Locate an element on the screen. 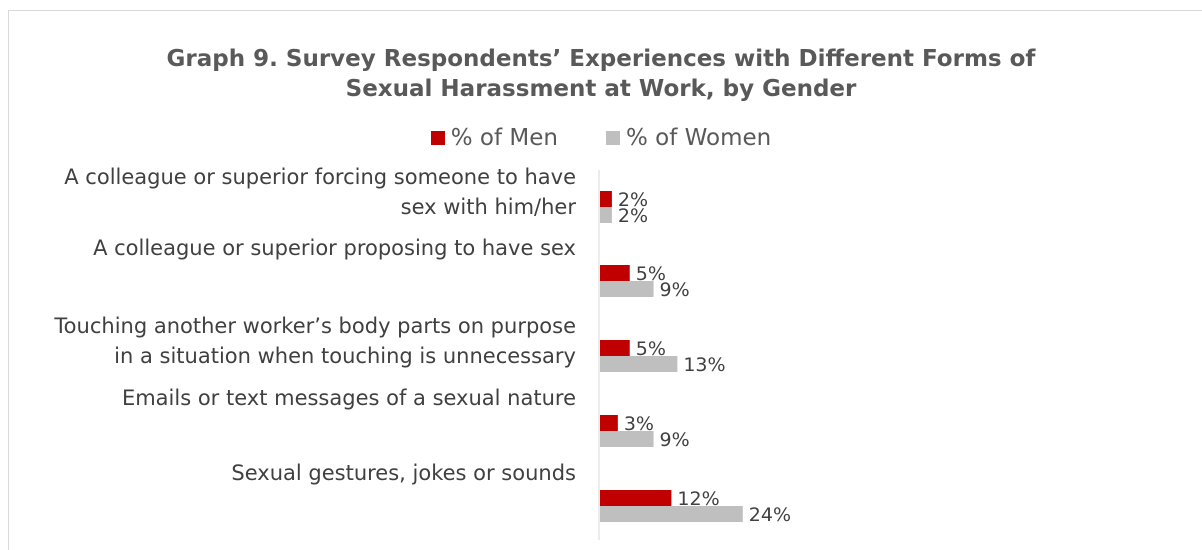 The height and width of the screenshot is (550, 1202). data-label-men: 3% is located at coordinates (639, 424).